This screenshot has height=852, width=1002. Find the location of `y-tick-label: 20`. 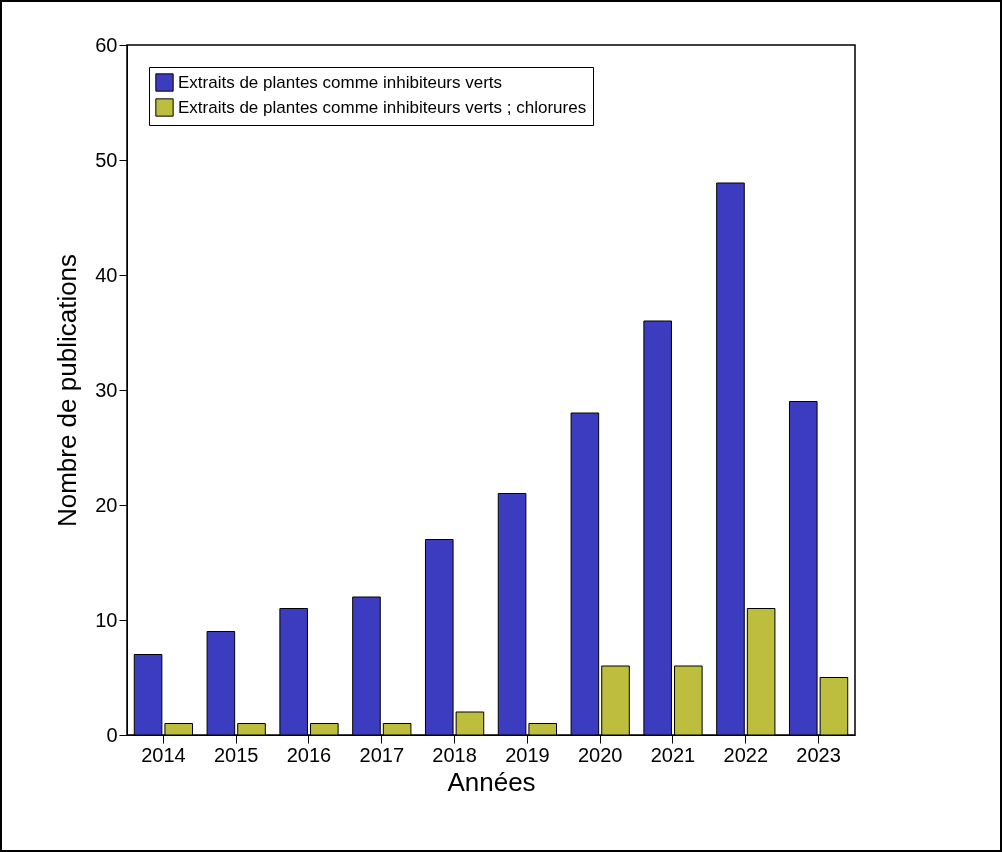

y-tick-label: 20 is located at coordinates (106, 504).